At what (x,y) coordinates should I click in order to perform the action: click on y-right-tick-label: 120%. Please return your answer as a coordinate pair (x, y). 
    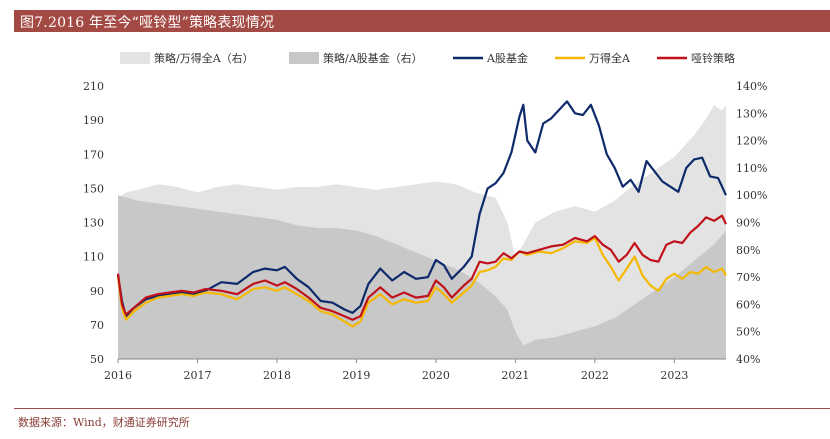
    Looking at the image, I should click on (751, 141).